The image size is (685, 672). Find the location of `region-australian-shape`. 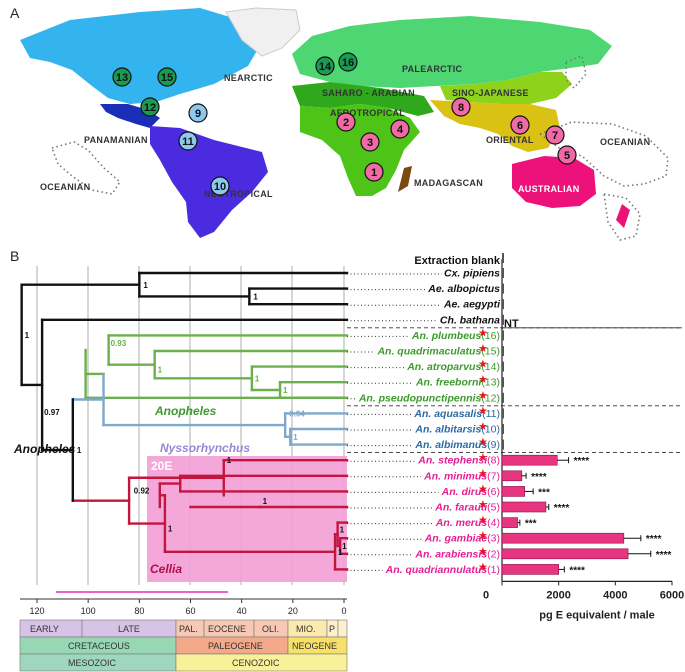

region-australian-shape is located at coordinates (554, 182).